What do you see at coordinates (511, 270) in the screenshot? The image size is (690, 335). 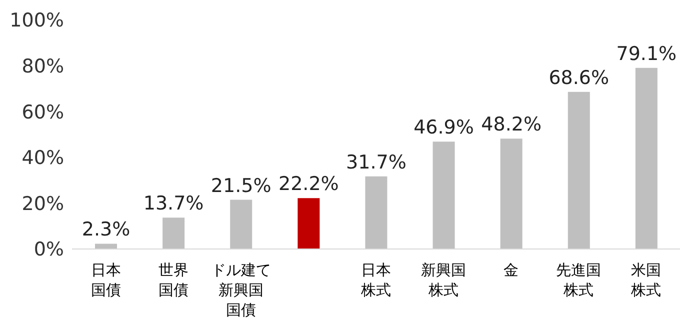 I see `x-tick-label: 金` at bounding box center [511, 270].